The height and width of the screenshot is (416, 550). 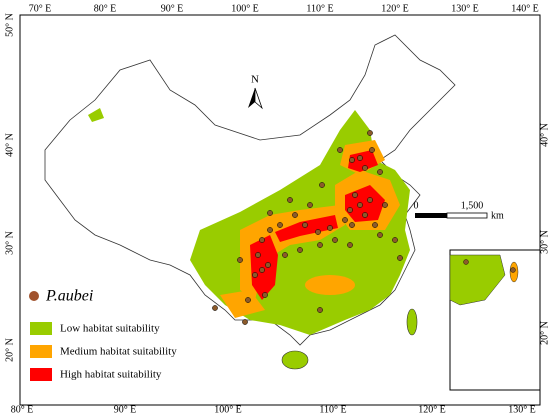 I want to click on inset-map, so click(x=495, y=320).